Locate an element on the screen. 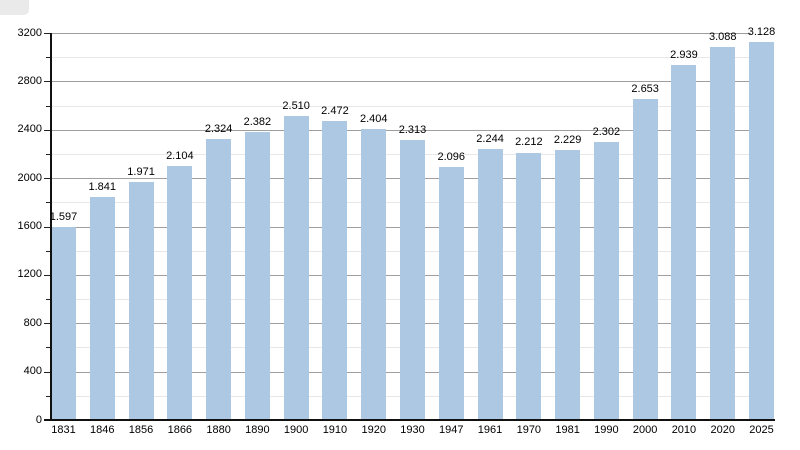 This screenshot has width=800, height=450. bar-value-label: 2.382 is located at coordinates (257, 121).